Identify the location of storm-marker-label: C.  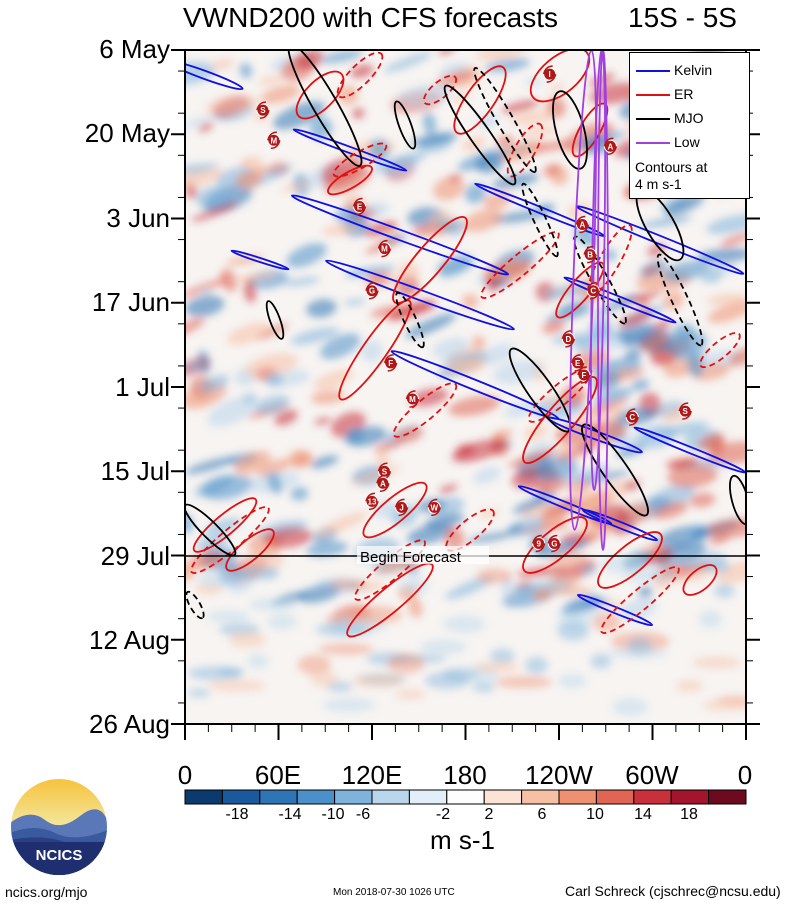
(632, 417).